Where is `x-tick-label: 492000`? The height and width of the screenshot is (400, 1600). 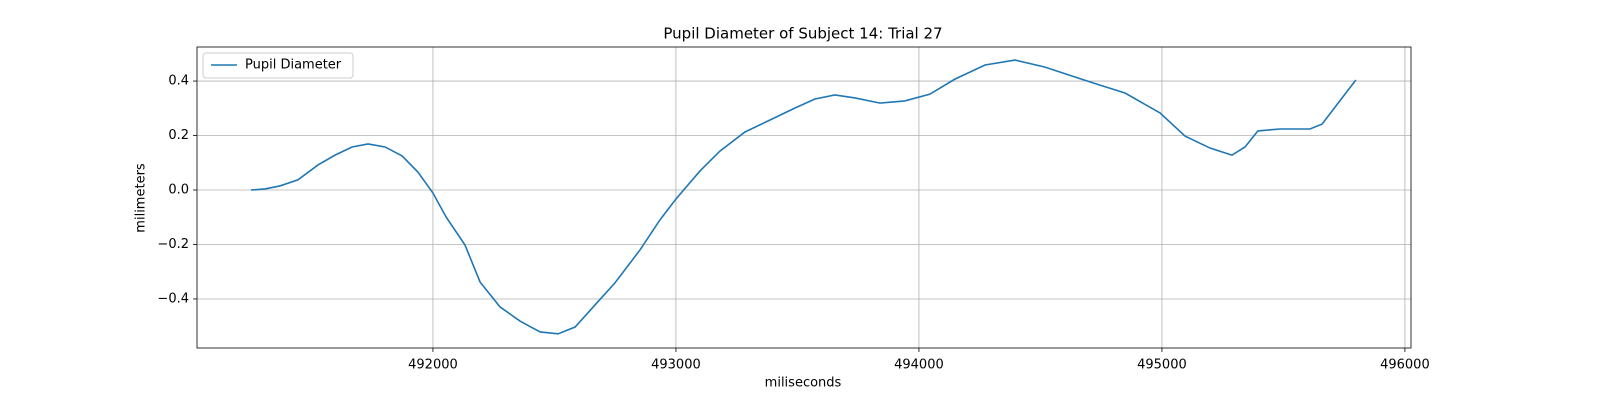
x-tick-label: 492000 is located at coordinates (433, 365).